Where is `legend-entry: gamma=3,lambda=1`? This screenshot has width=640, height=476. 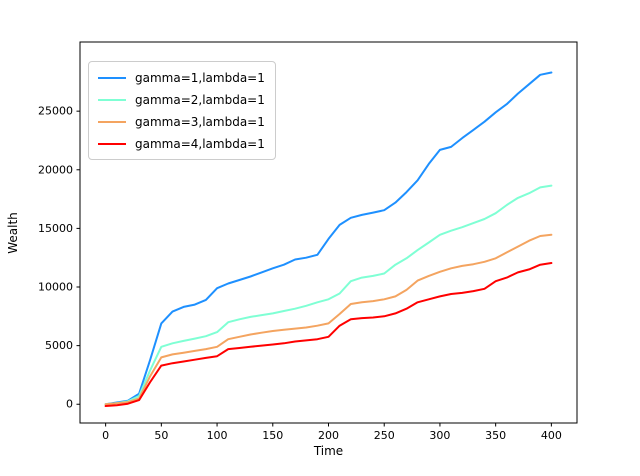
legend-entry: gamma=3,lambda=1 is located at coordinates (181, 121).